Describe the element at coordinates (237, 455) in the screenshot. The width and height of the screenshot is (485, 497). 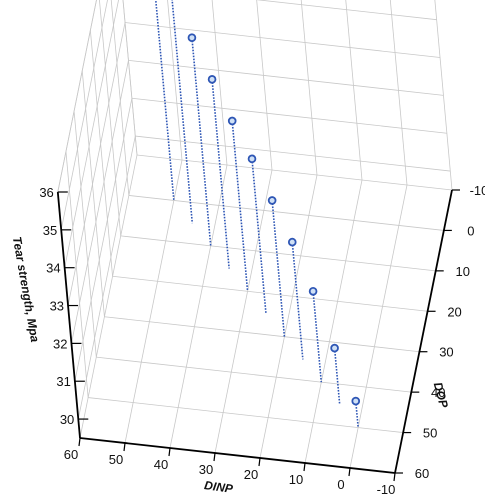
I see `x-axis-line` at that location.